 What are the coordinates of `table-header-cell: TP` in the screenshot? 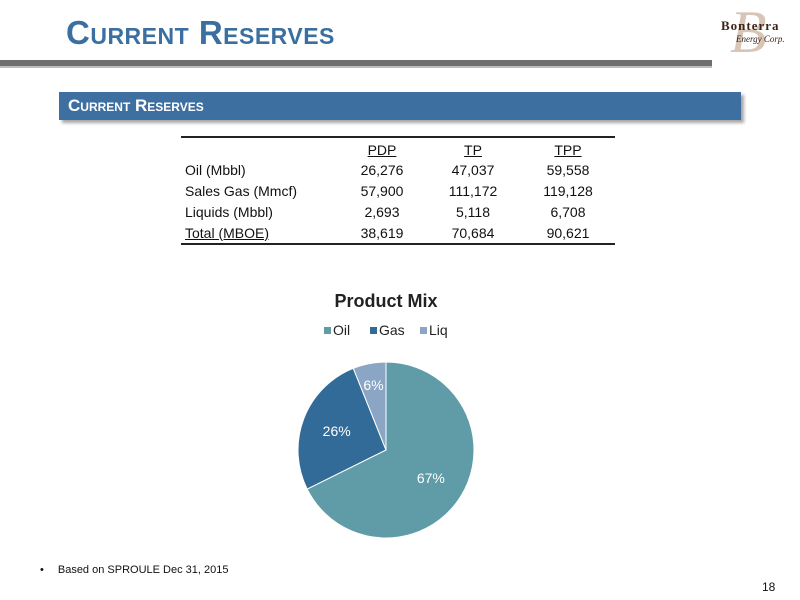 It's located at (473, 147).